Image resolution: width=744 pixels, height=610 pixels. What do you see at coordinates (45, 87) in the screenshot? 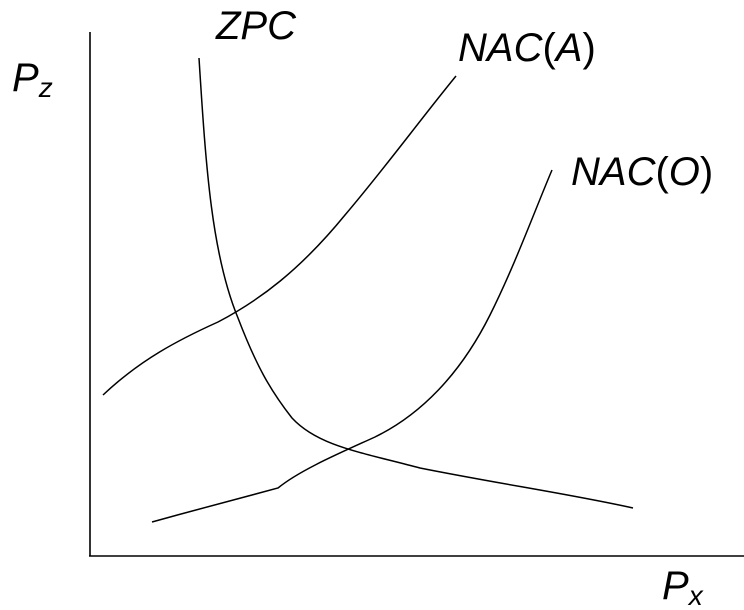
I see `y-axis-label-sub: z` at bounding box center [45, 87].